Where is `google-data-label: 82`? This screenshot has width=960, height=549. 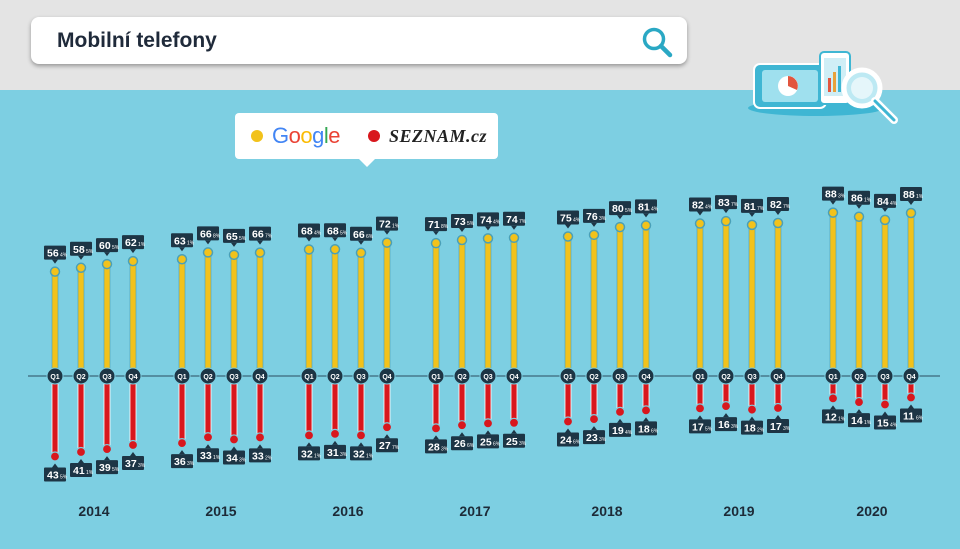
google-data-label: 82 is located at coordinates (698, 206).